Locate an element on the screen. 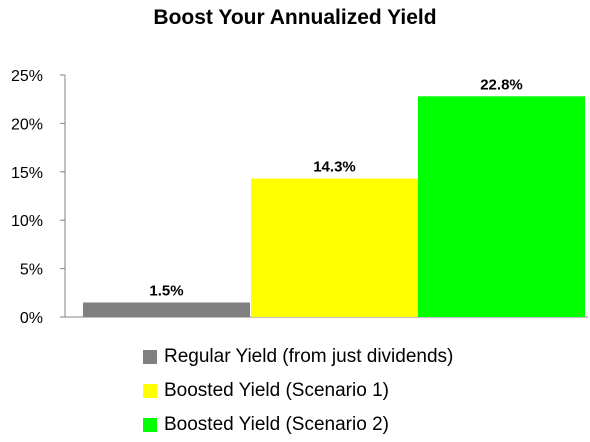 The width and height of the screenshot is (590, 442). legend-item-boosted-scenario-1: Boosted Yield (Scenario 1) is located at coordinates (298, 391).